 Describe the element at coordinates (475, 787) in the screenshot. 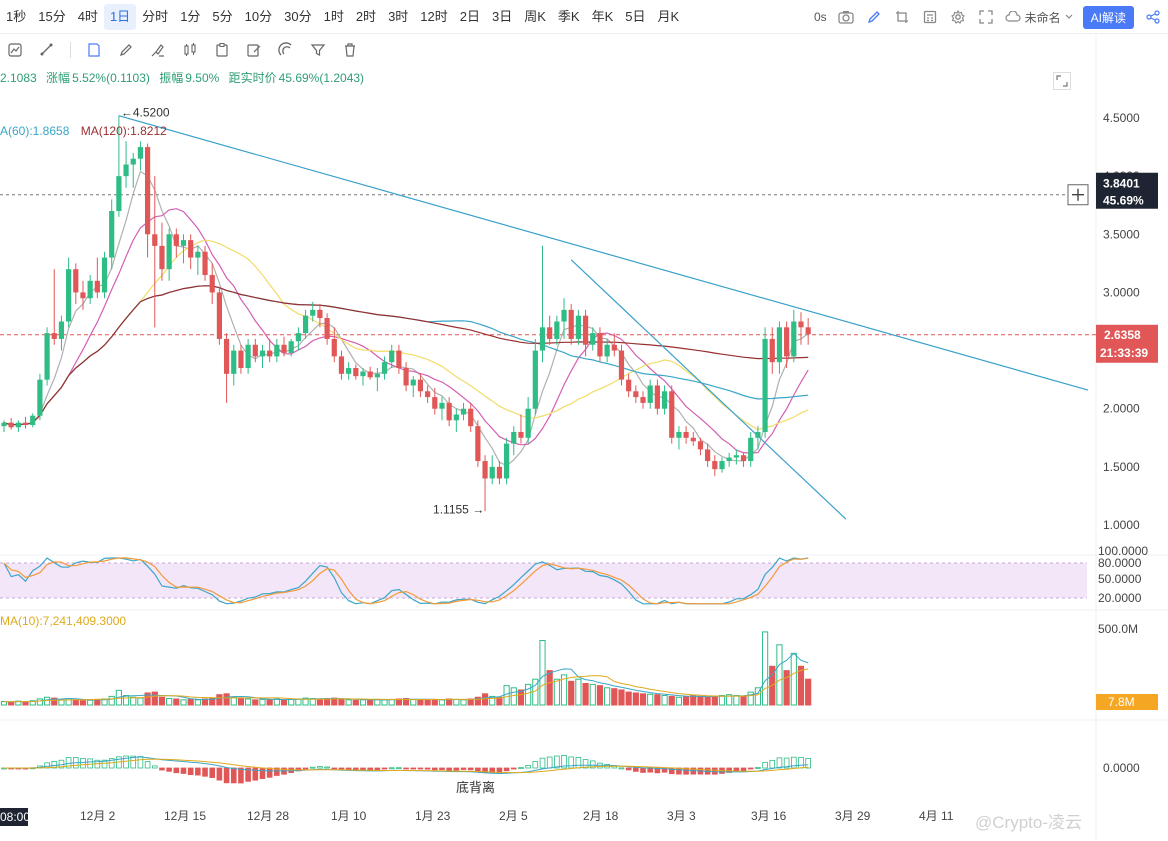

I see `divergence-label: 底背离` at that location.